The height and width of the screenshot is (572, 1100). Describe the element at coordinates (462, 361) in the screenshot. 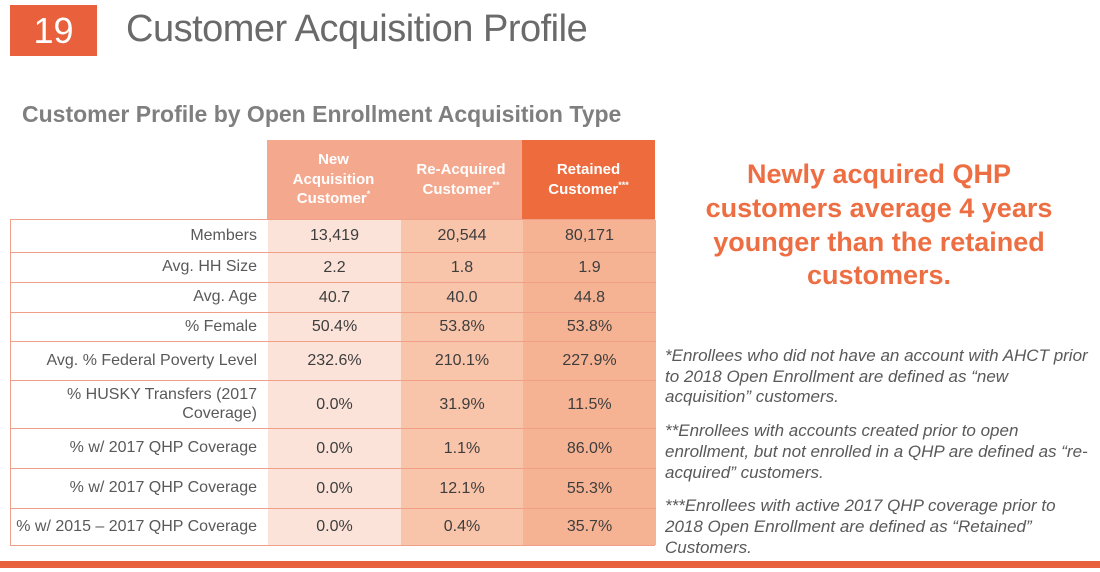

I see `cell-value: 210.1%` at that location.